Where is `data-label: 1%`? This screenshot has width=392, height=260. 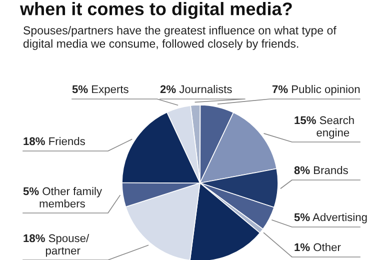 data-label: 1% is located at coordinates (302, 247).